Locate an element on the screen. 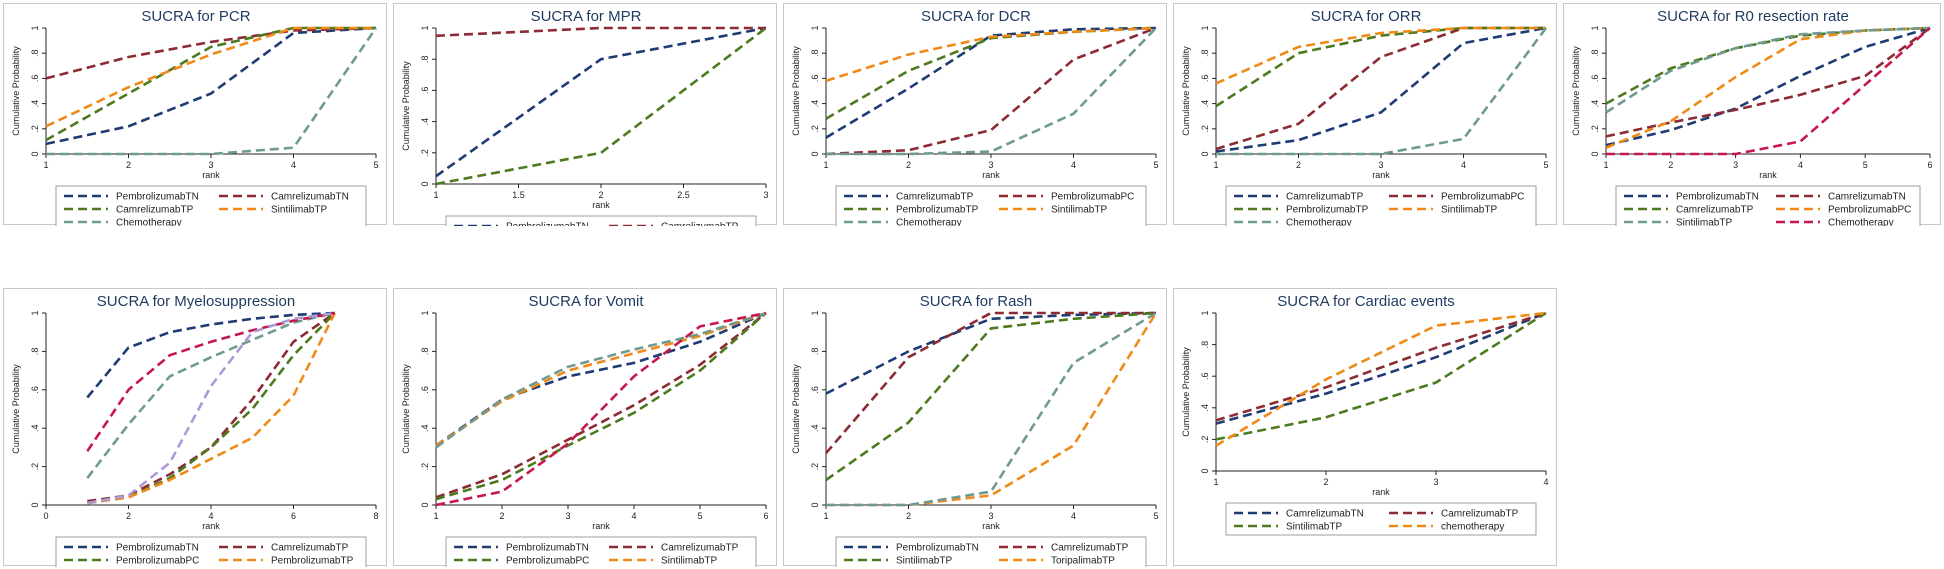  legend-label: chemotherapy is located at coordinates (1472, 527).